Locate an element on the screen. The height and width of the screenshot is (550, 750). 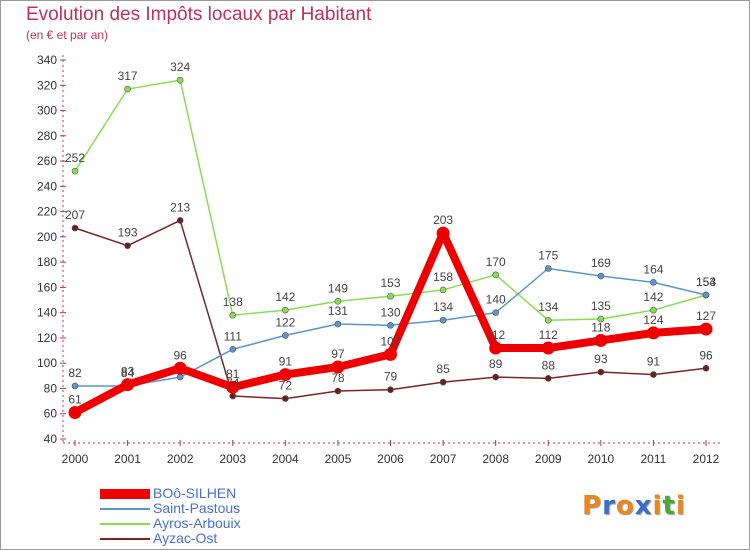
chart-subtitle: (en € et par an) is located at coordinates (67, 35).